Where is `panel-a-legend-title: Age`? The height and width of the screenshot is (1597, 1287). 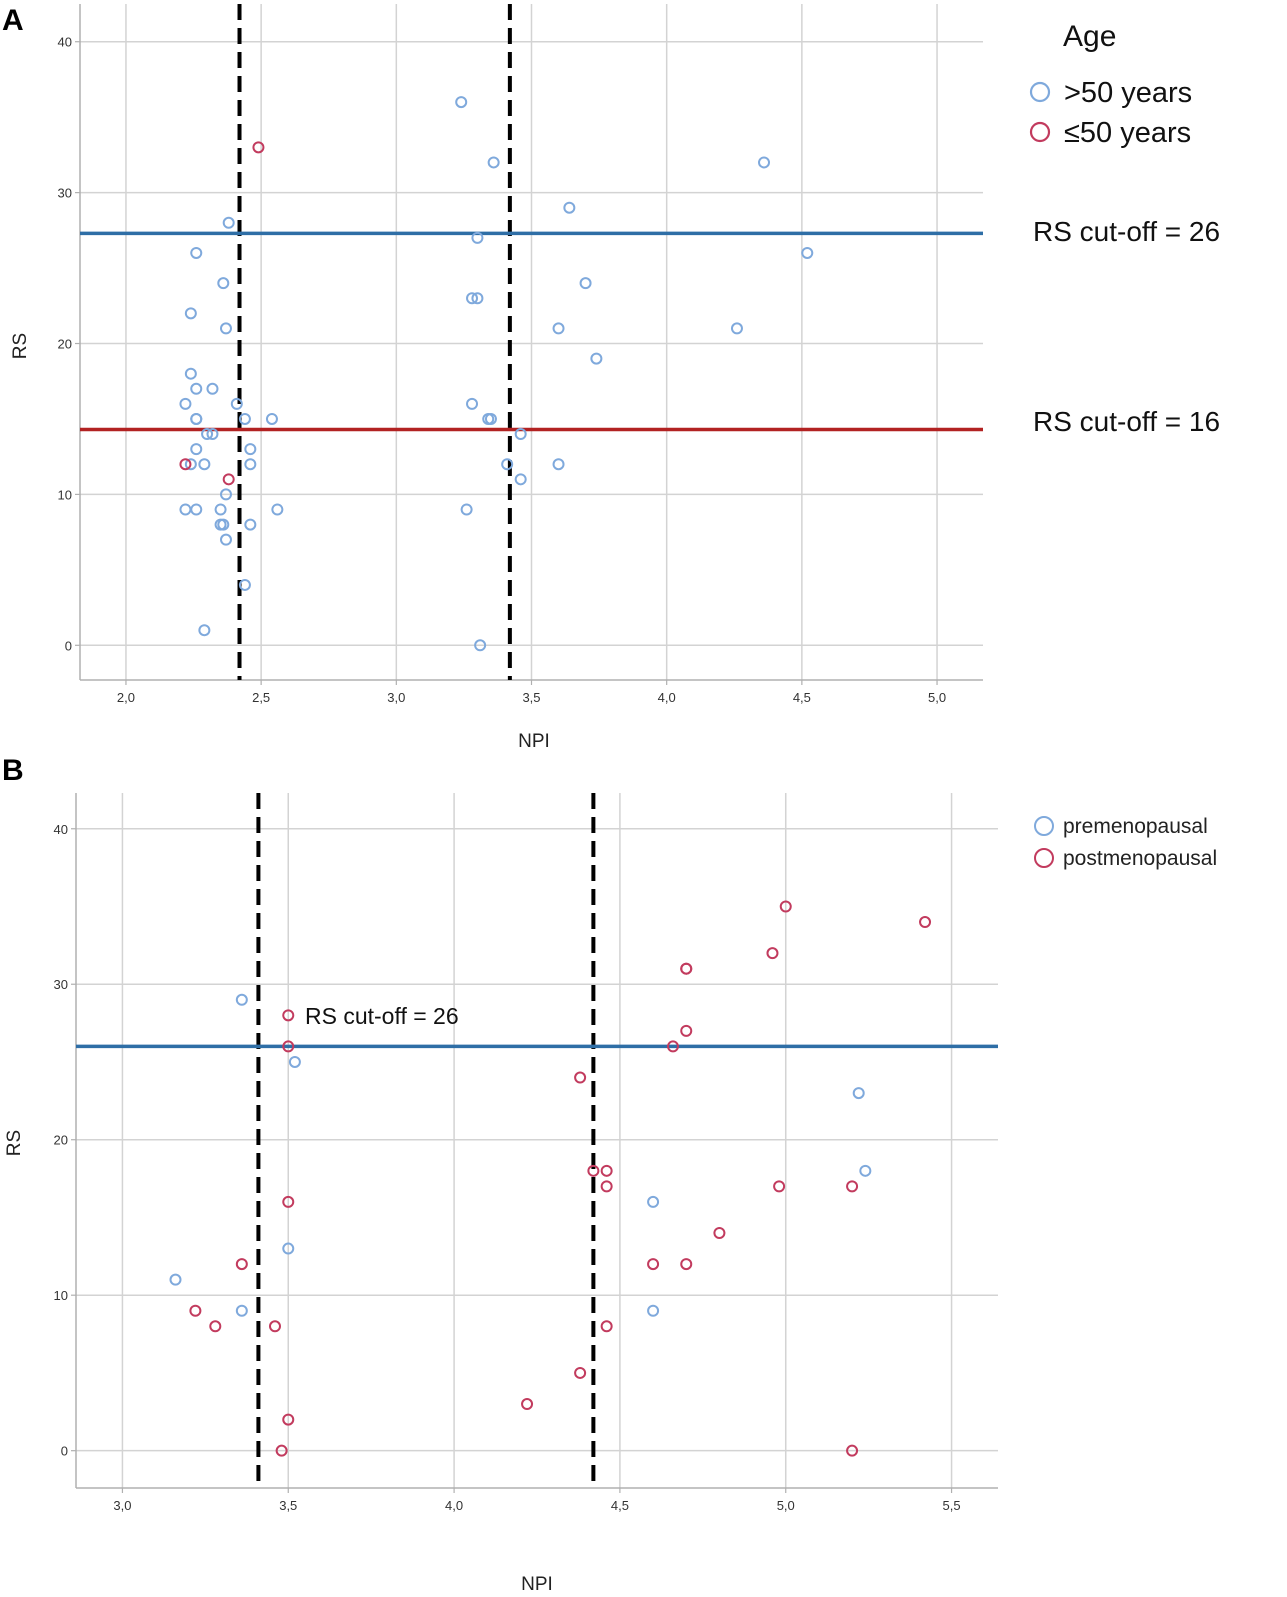 panel-a-legend-title: Age is located at coordinates (1089, 36).